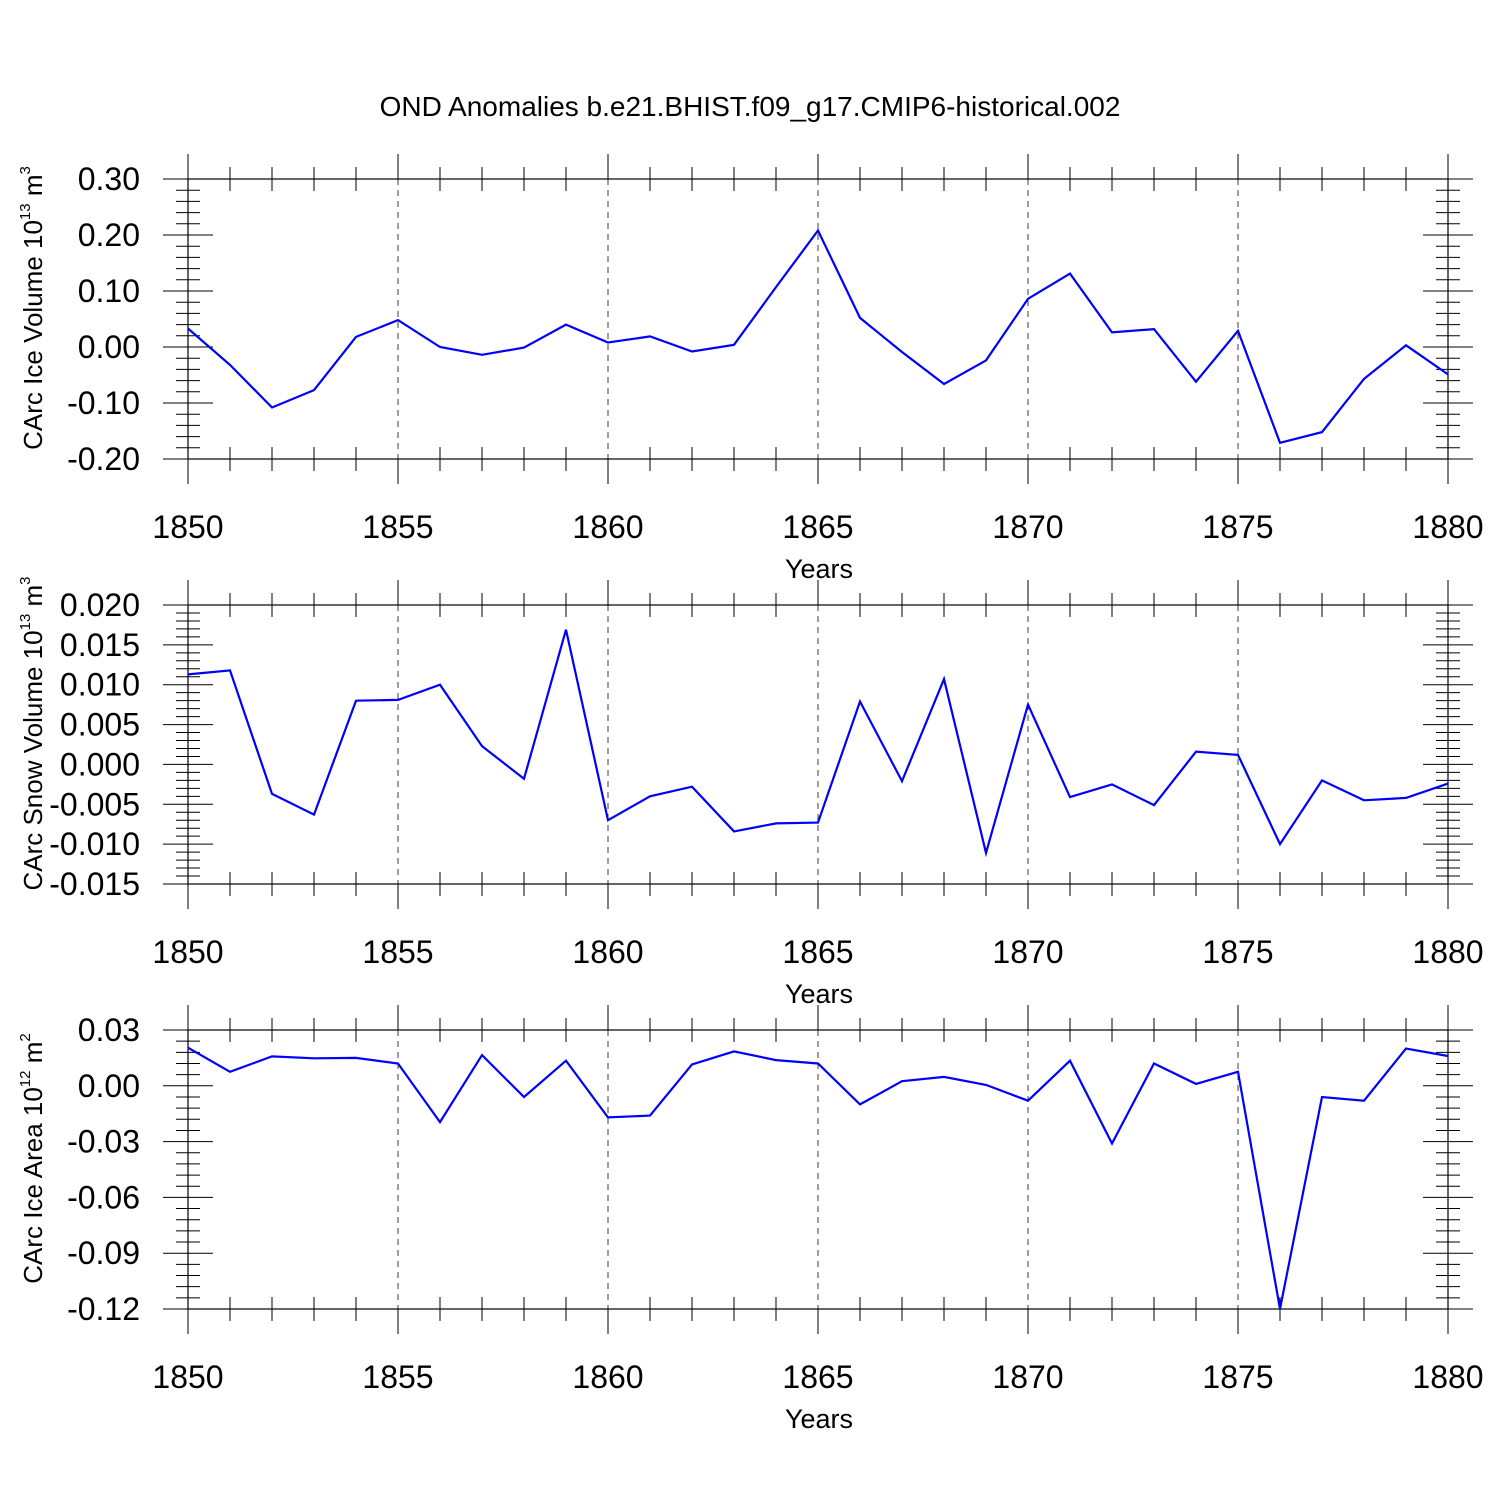 The height and width of the screenshot is (1500, 1500). I want to click on y-axis-label: CArc Ice Volume 1013 m3, so click(32, 308).